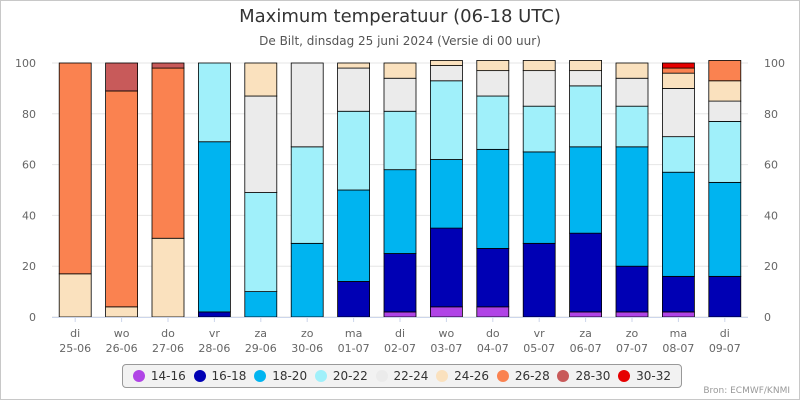 The height and width of the screenshot is (400, 800). Describe the element at coordinates (122, 348) in the screenshot. I see `x-tick-label-date: 26-06` at that location.